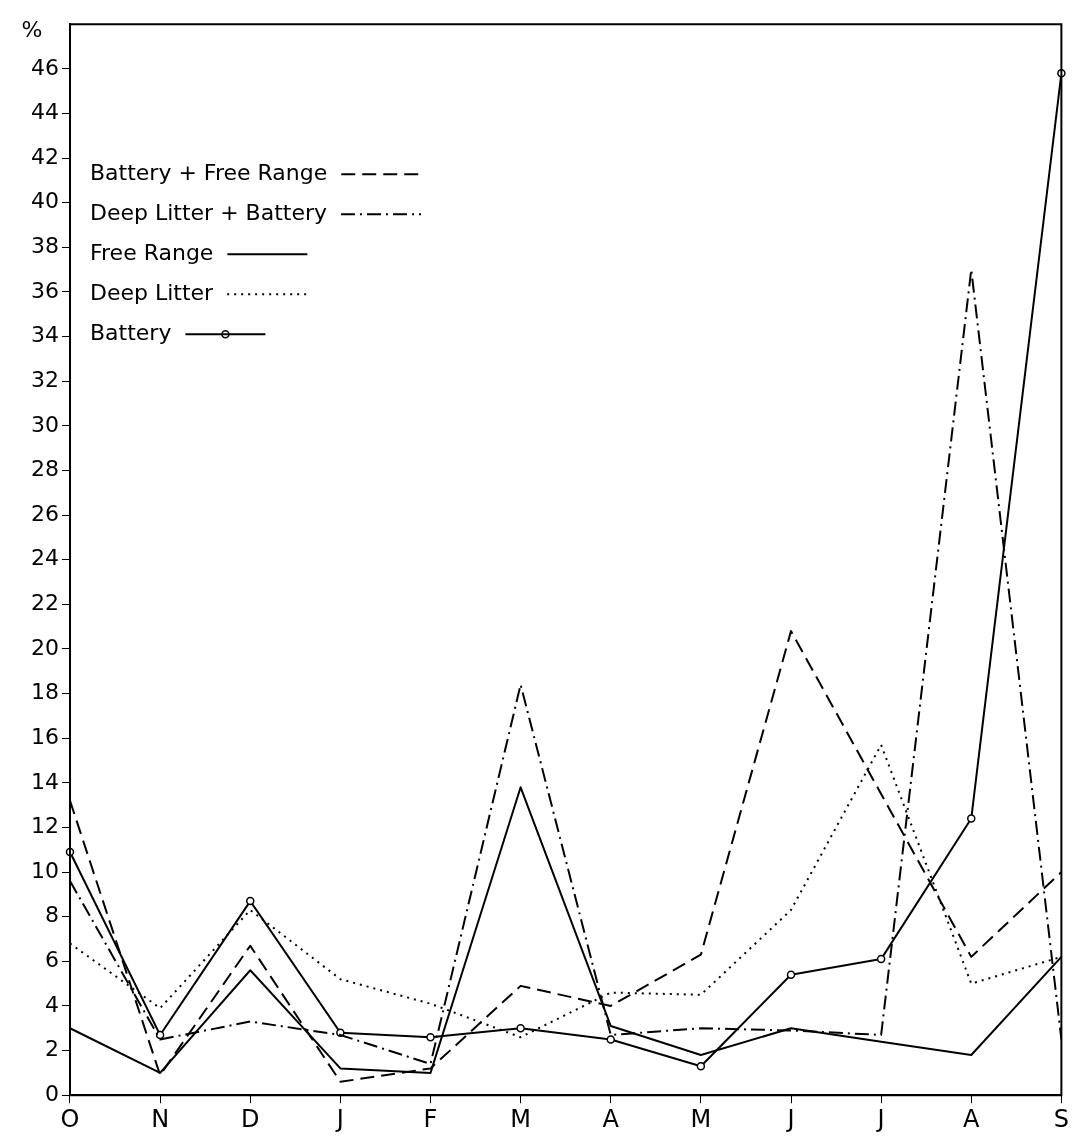 This screenshot has height=1146, width=1080. What do you see at coordinates (208, 172) in the screenshot?
I see `legend-label: Battery + Free Range` at bounding box center [208, 172].